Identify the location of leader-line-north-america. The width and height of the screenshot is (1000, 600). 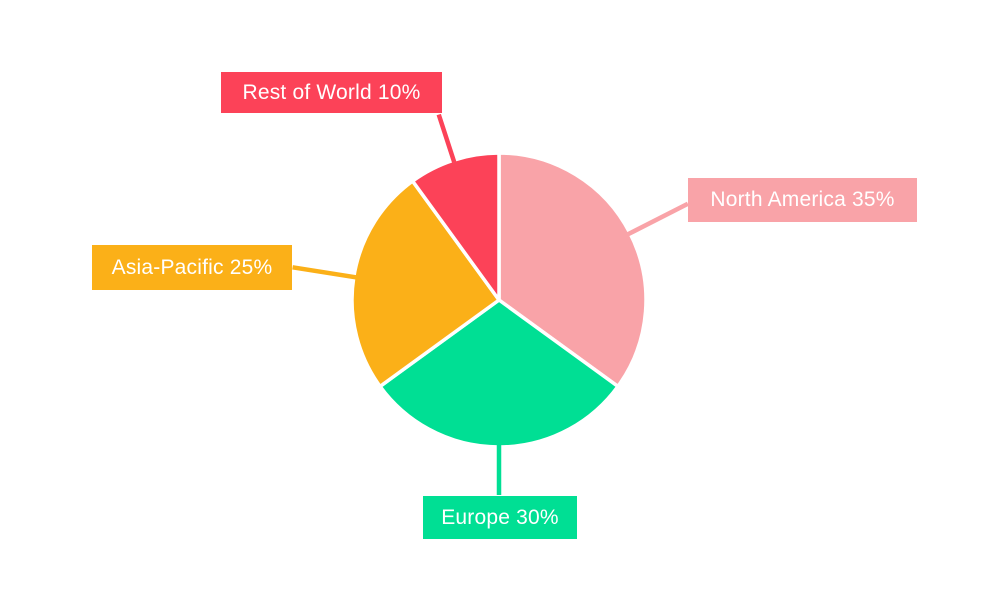
(658, 219).